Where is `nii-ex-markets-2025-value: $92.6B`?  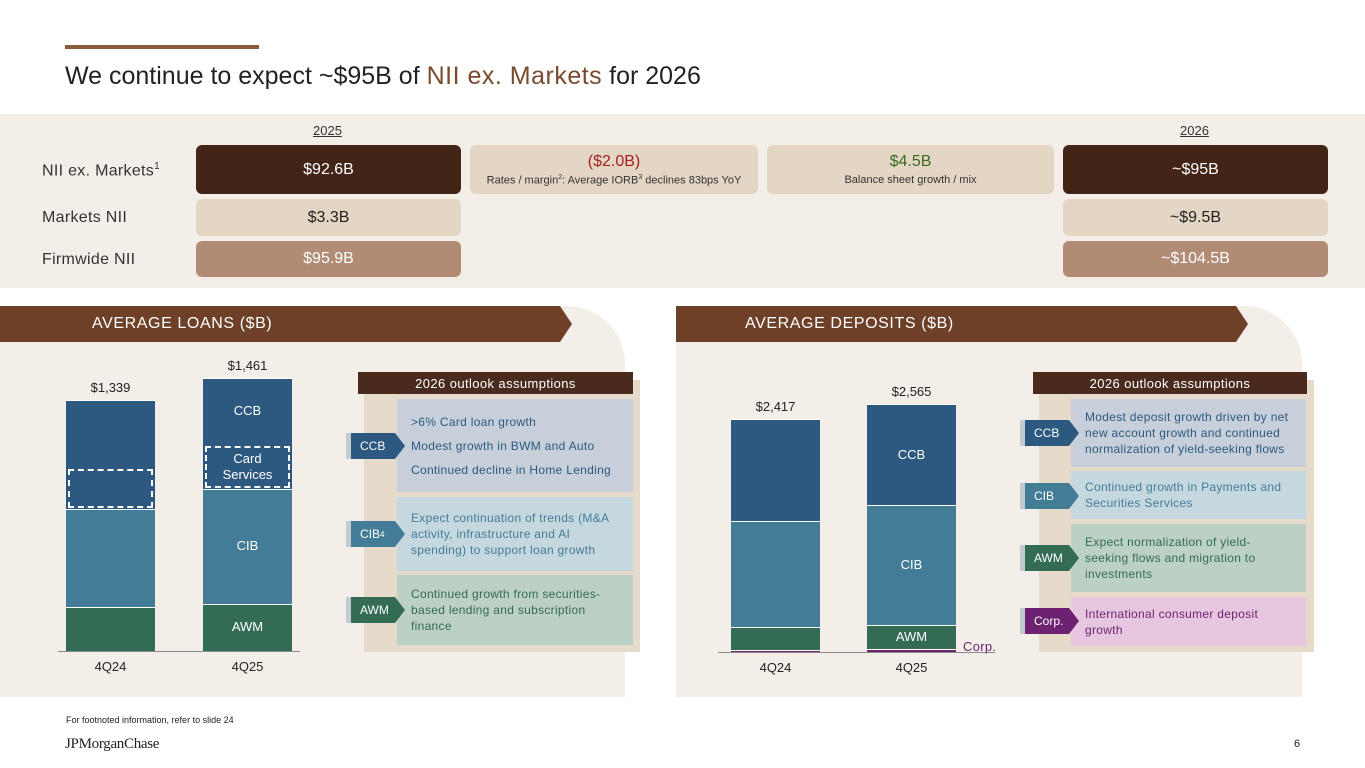 nii-ex-markets-2025-value: $92.6B is located at coordinates (328, 169).